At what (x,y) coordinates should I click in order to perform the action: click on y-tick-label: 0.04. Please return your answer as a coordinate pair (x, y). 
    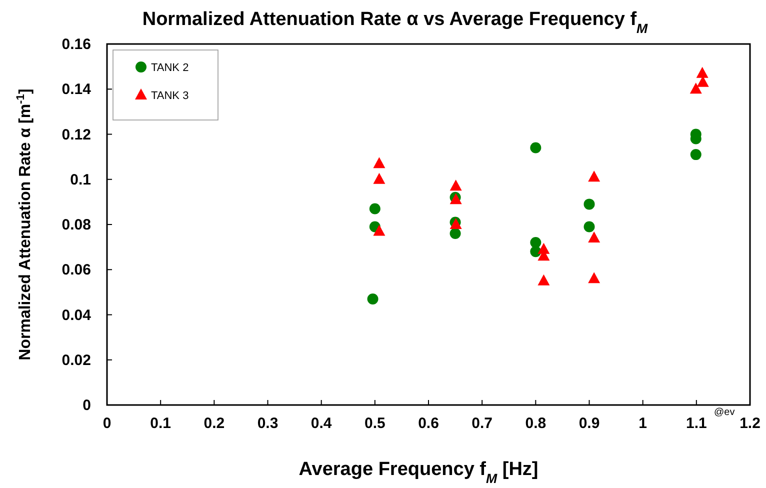
    Looking at the image, I should click on (77, 315).